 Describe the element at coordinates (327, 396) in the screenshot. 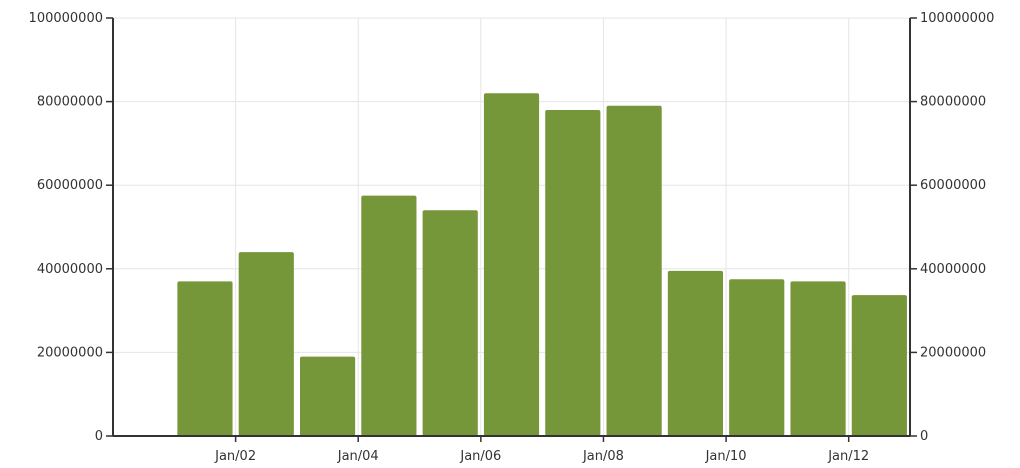

I see `bar-2003` at that location.